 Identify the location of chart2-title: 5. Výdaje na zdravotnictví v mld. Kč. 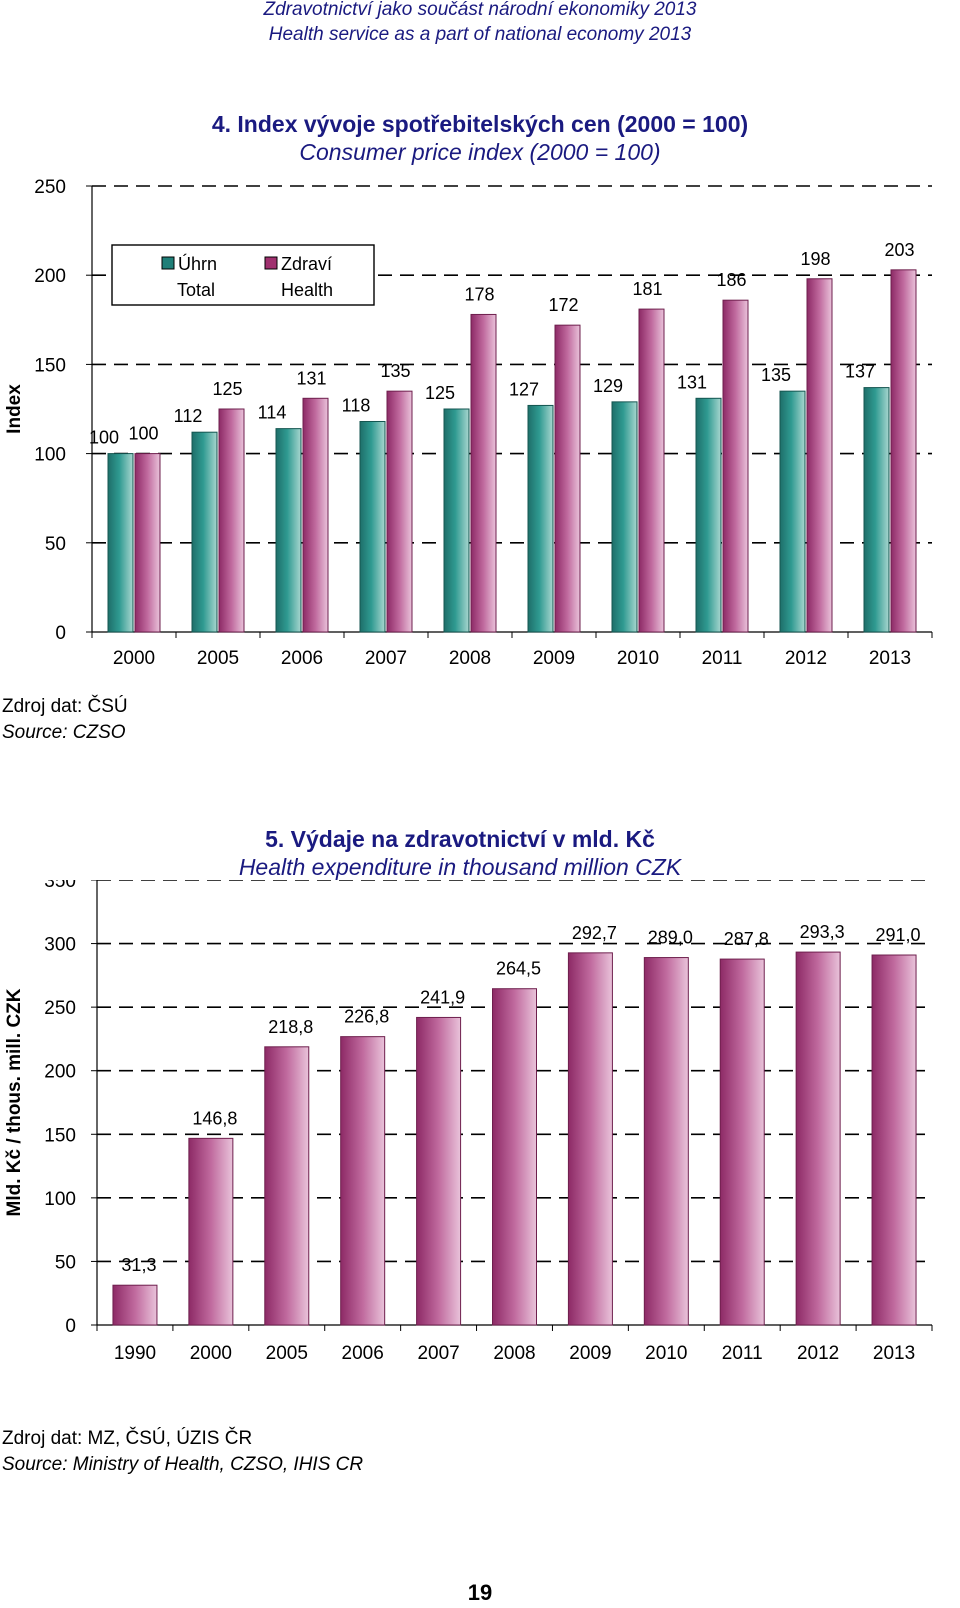
(460, 839).